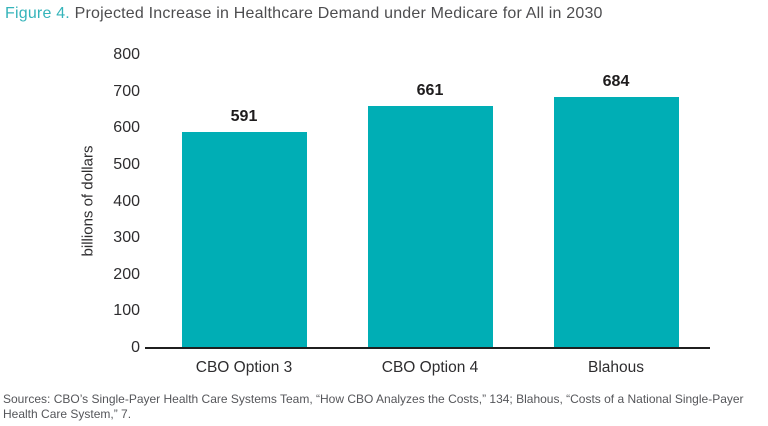 The width and height of the screenshot is (768, 426). I want to click on y-tick-label: 500, so click(126, 164).